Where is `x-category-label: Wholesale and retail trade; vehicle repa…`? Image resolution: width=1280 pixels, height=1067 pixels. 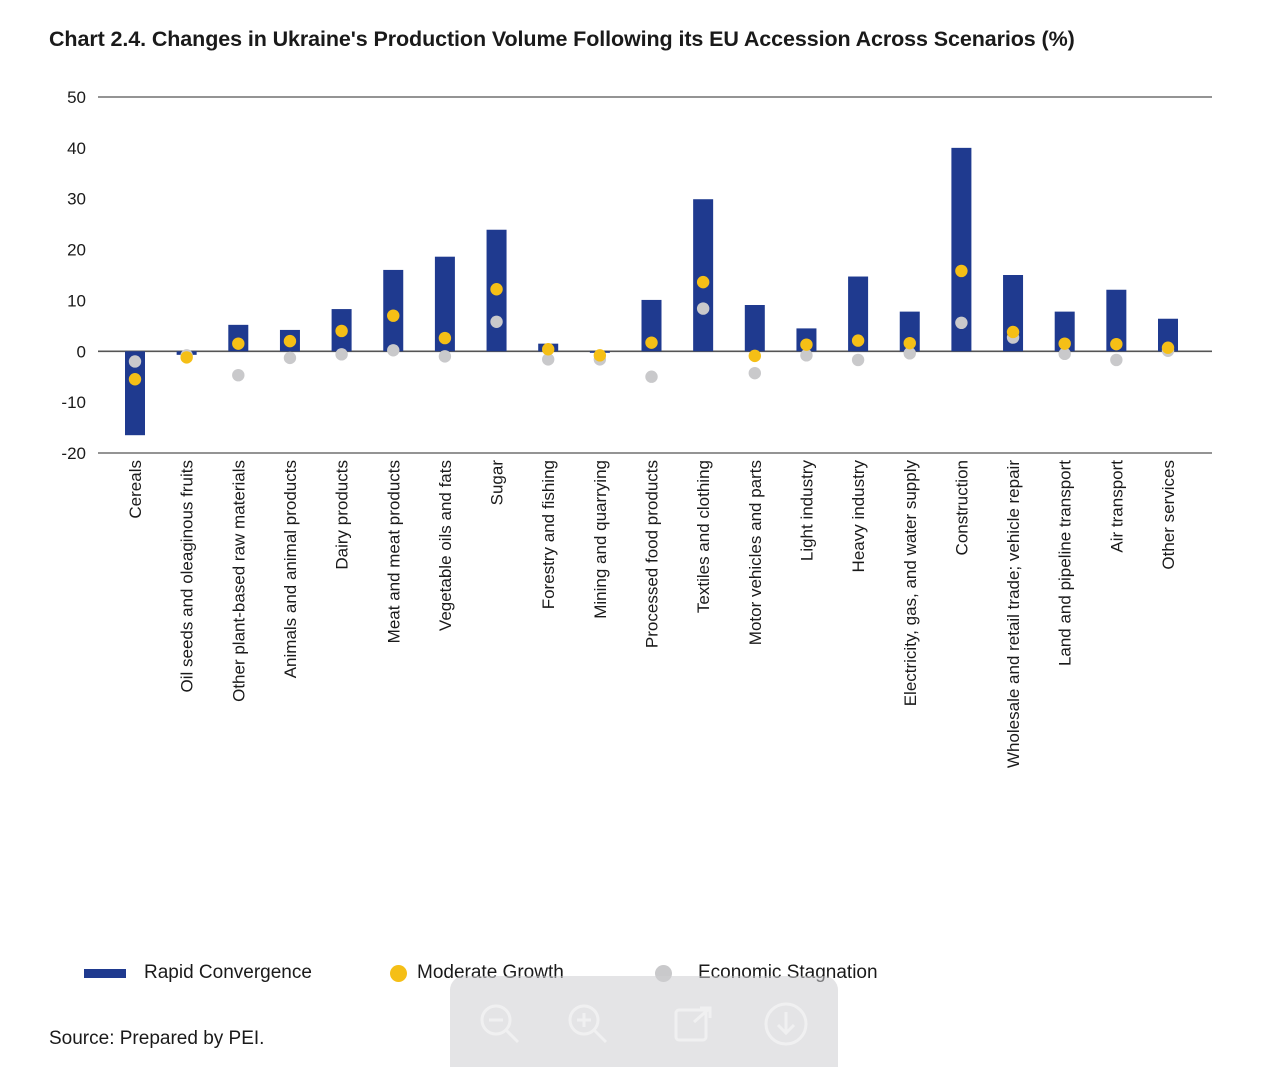
x-category-label: Wholesale and retail trade; vehicle repa… is located at coordinates (1013, 614).